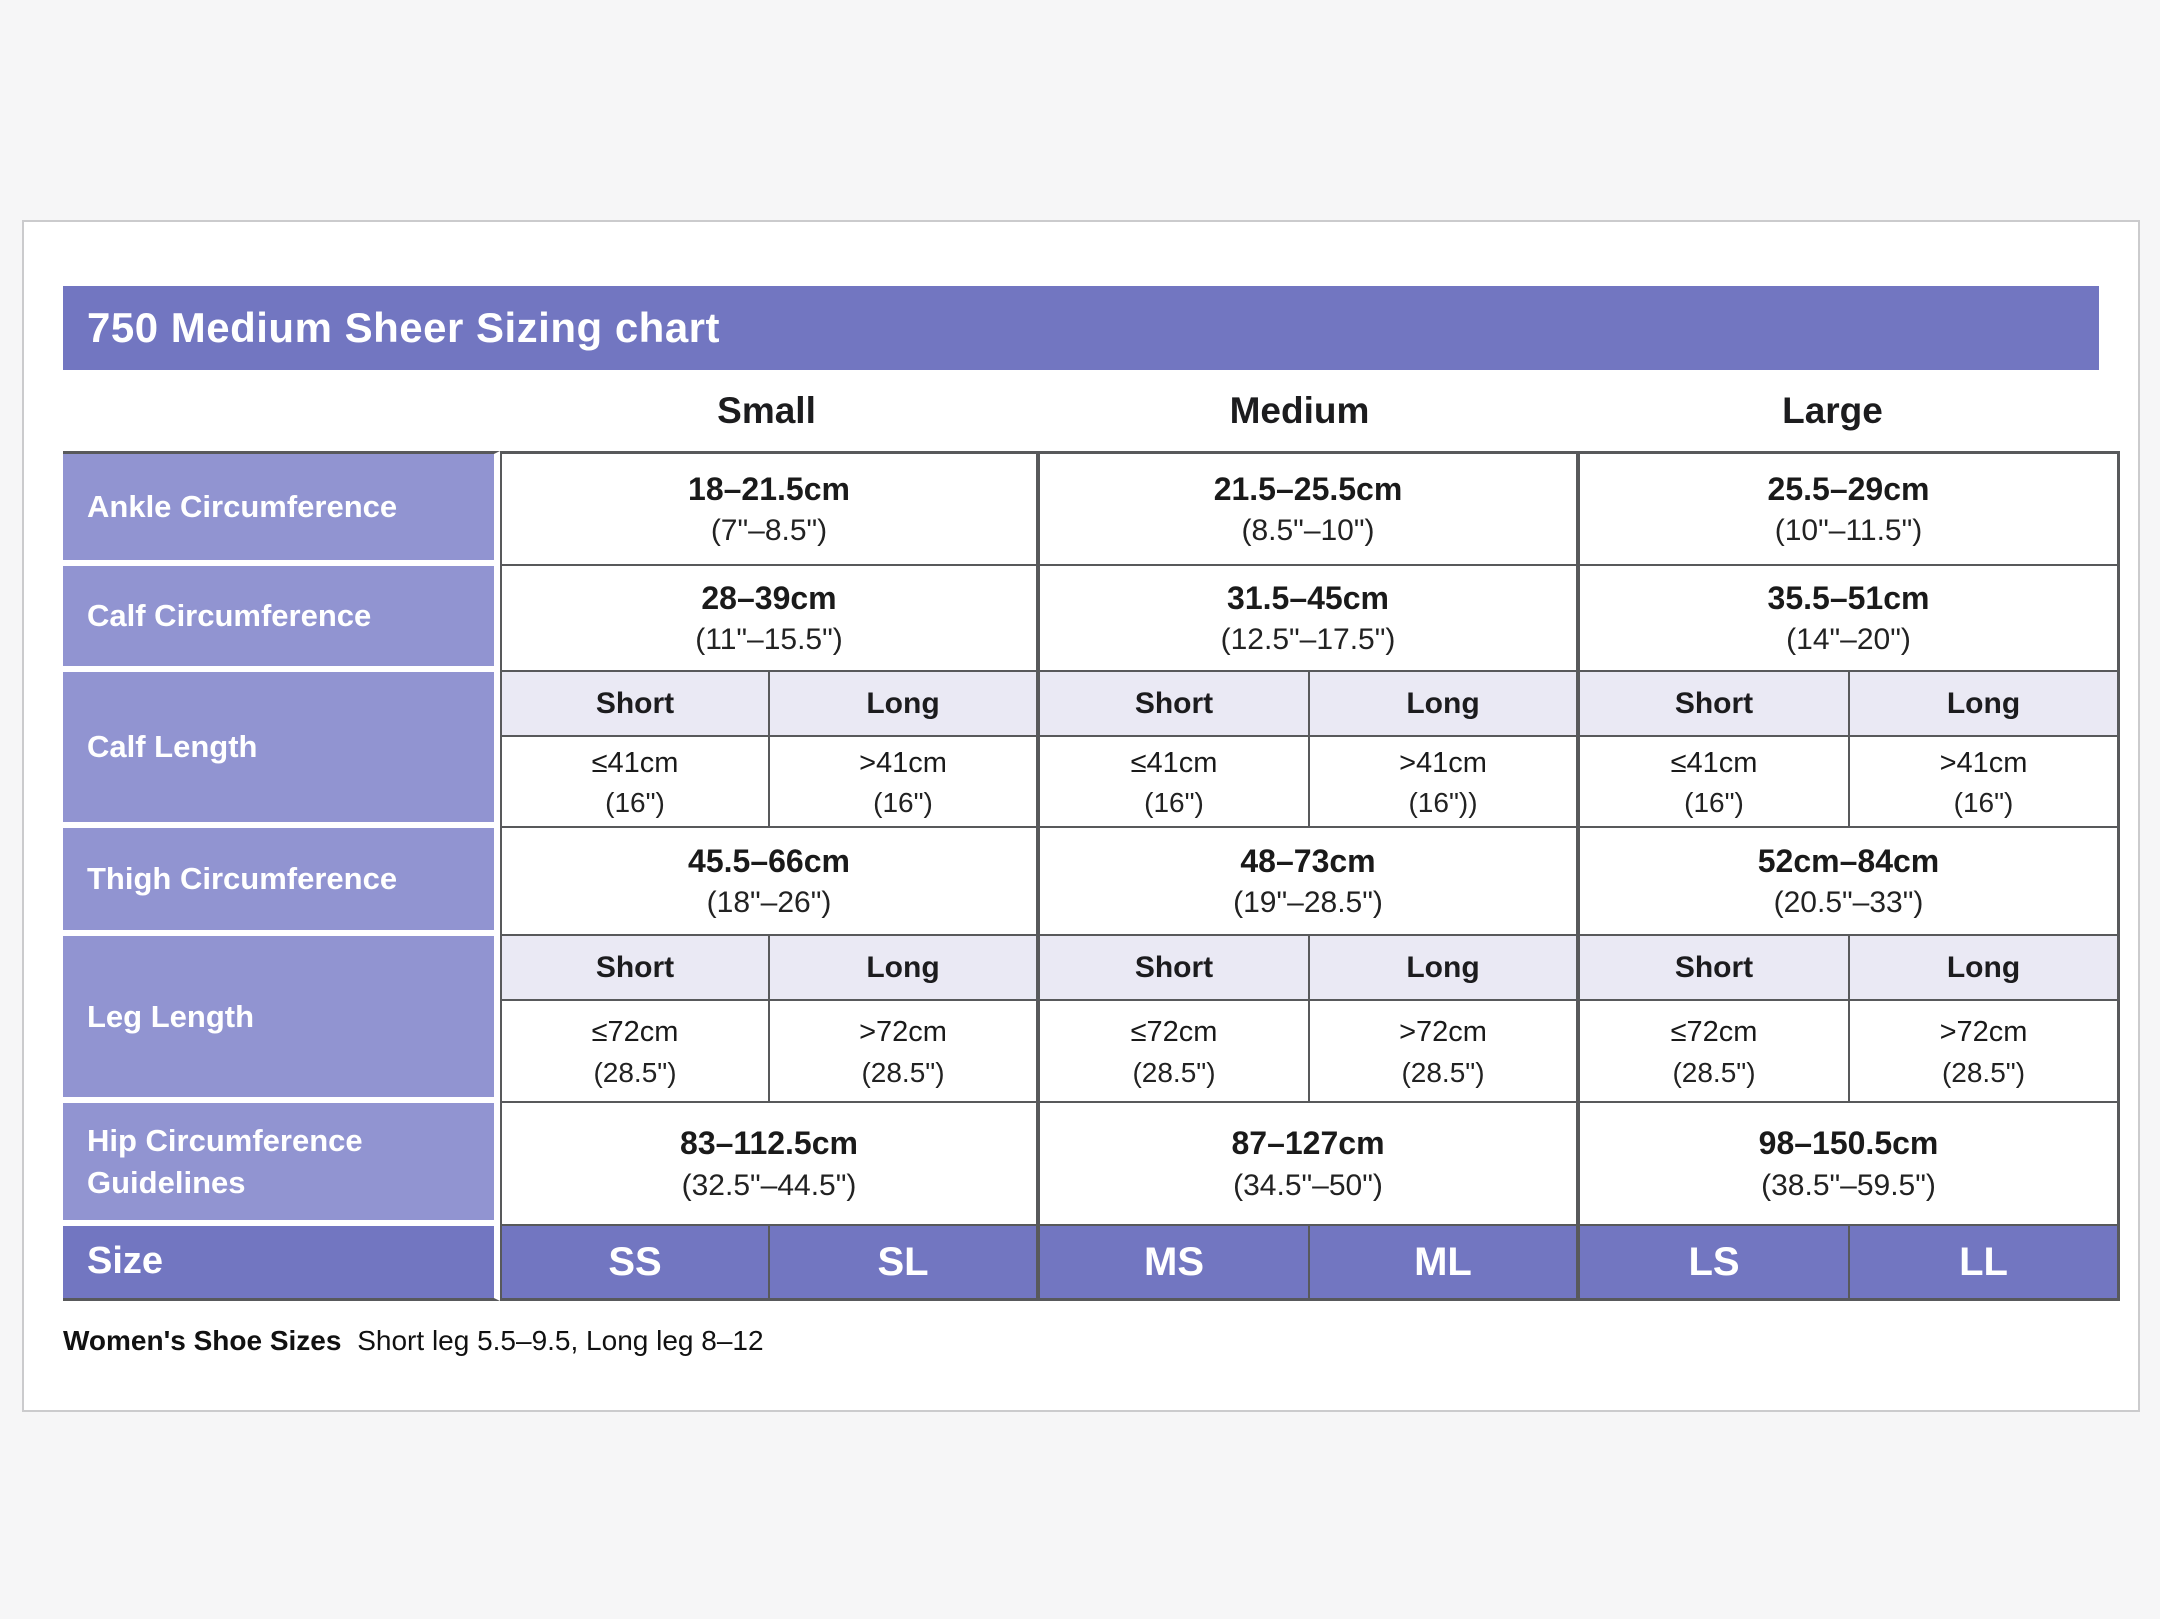  Describe the element at coordinates (1175, 704) in the screenshot. I see `calf-length-header-medium-short: Short` at that location.